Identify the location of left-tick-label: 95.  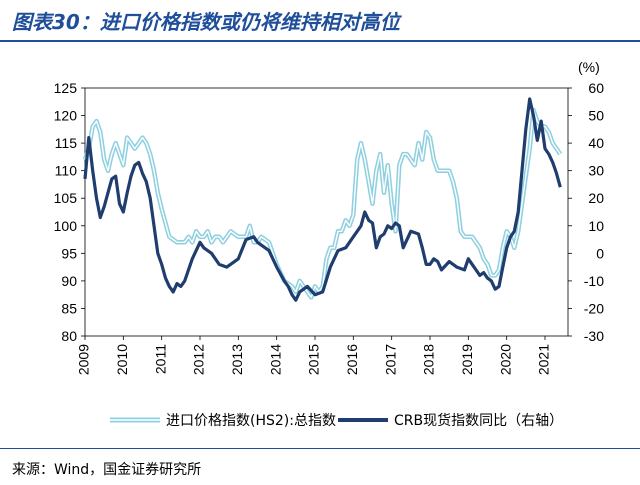
(69, 253).